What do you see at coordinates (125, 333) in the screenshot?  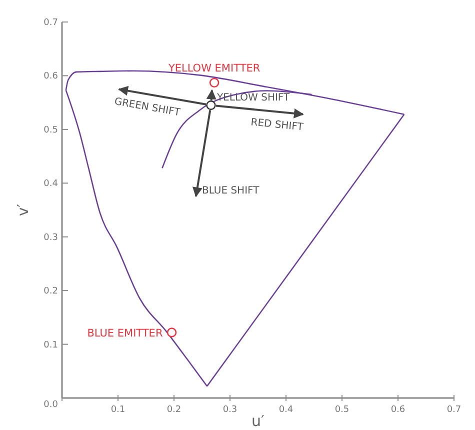 I see `series-label: BLUE EMITTER` at bounding box center [125, 333].